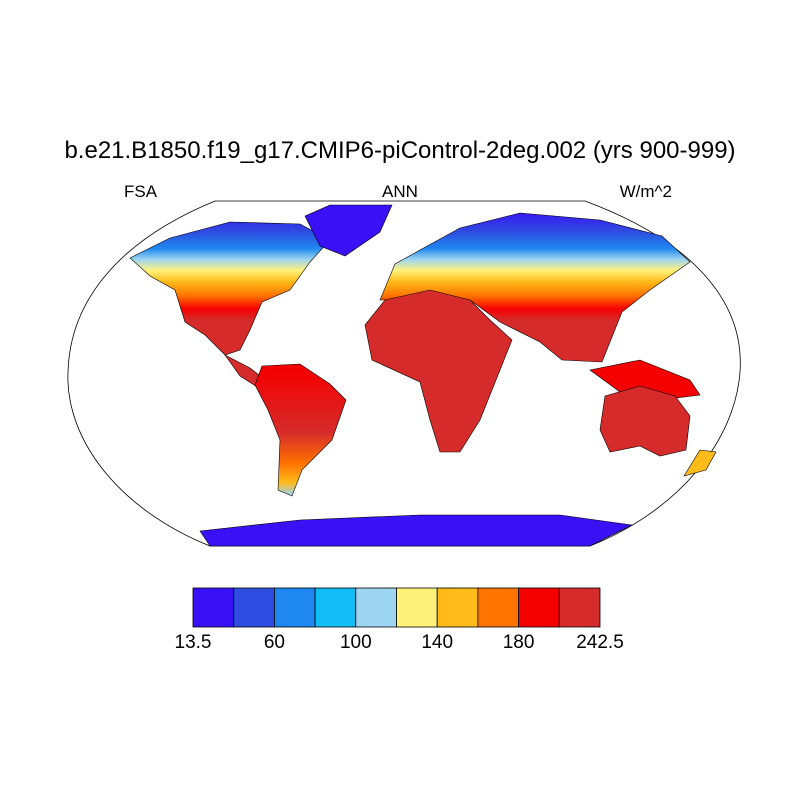 Image resolution: width=800 pixels, height=805 pixels. Describe the element at coordinates (193, 642) in the screenshot. I see `colorbar-label: 13.5` at that location.